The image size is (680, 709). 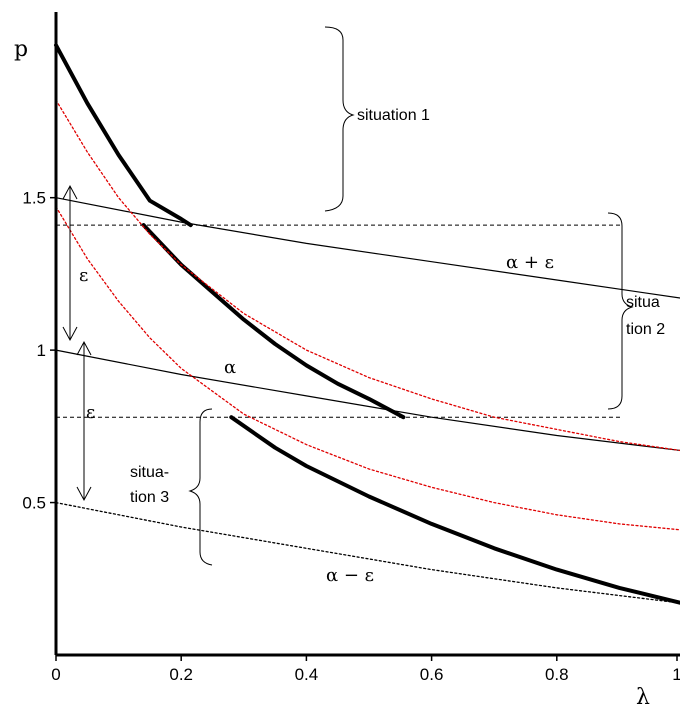 I want to click on y-tick-label: 1.5, so click(x=34, y=198).